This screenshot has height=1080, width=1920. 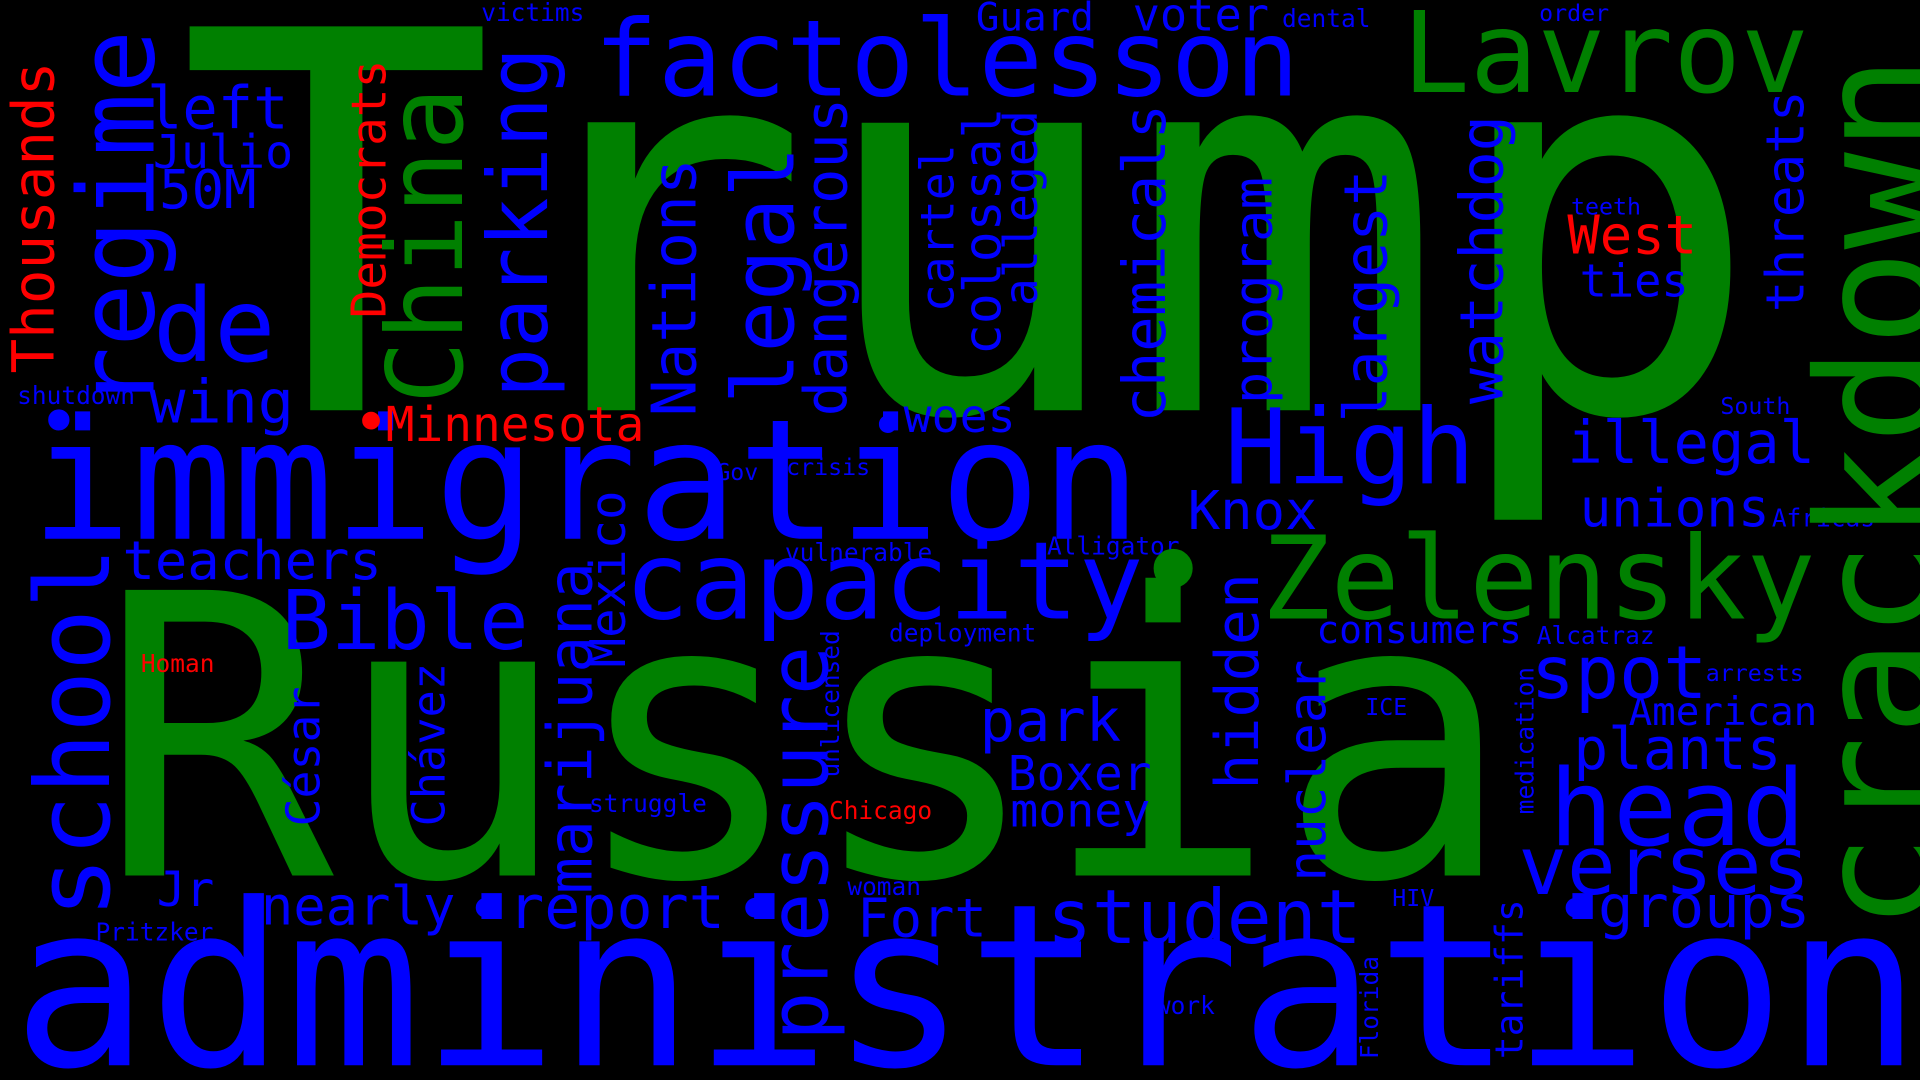 I want to click on word: vulnerable, so click(x=858, y=552).